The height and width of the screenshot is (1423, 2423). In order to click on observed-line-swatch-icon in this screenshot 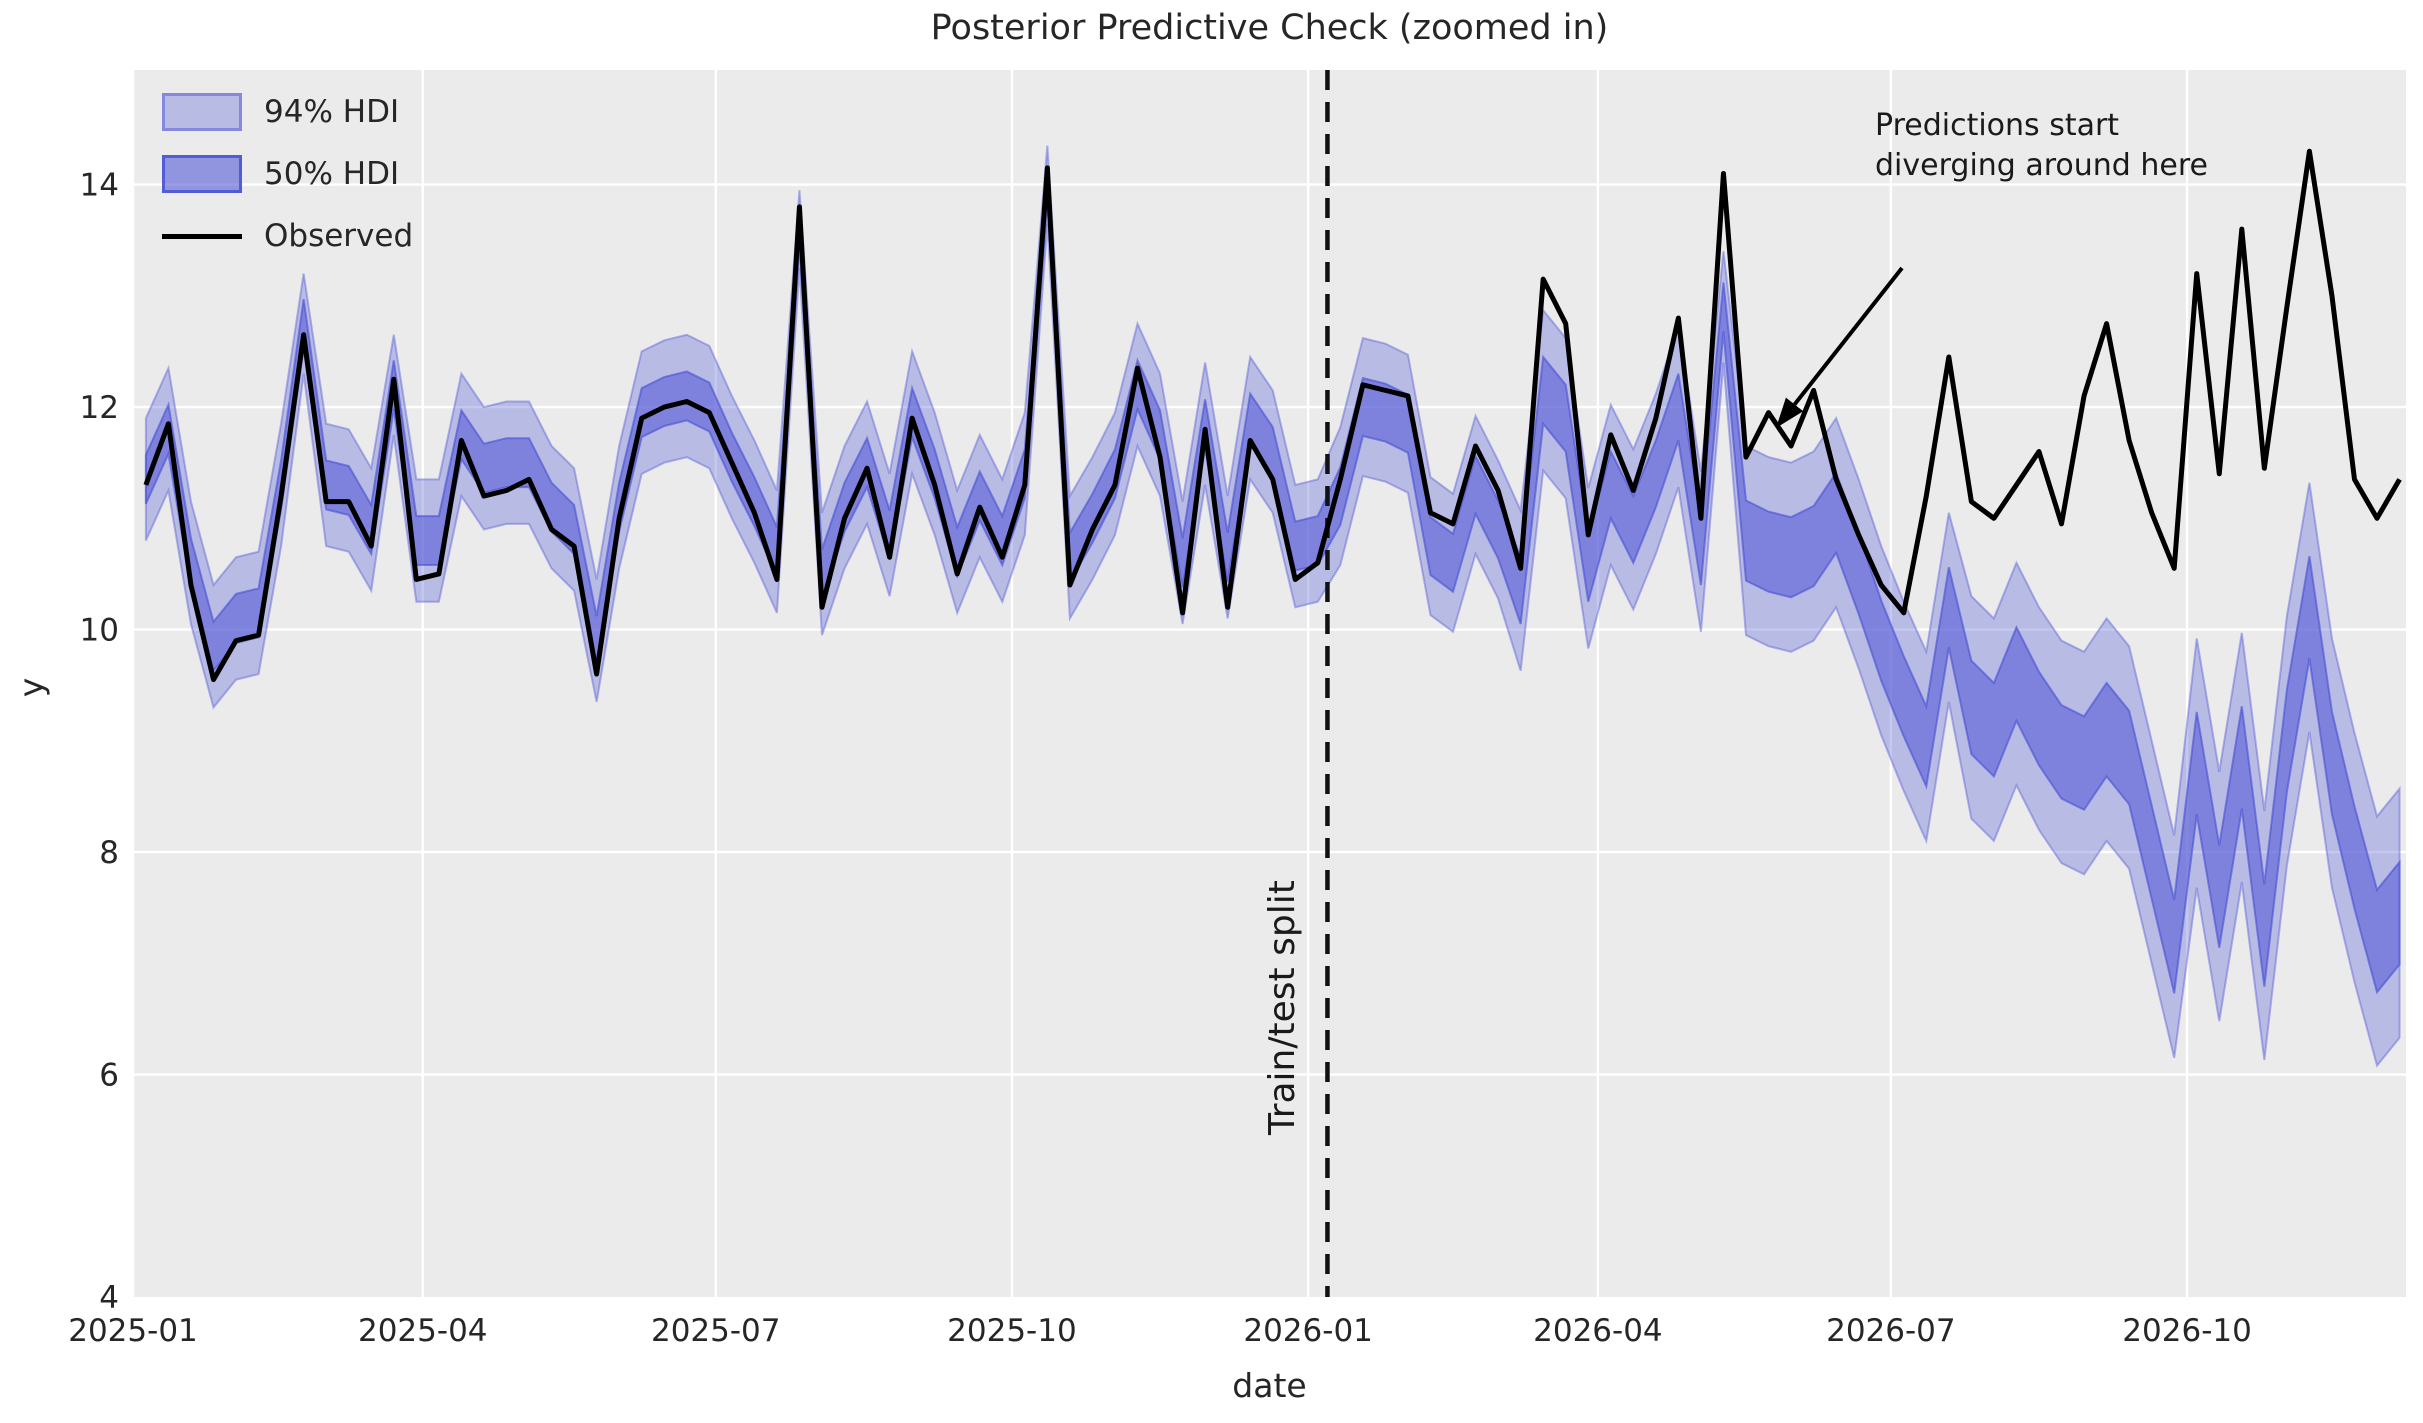, I will do `click(202, 236)`.